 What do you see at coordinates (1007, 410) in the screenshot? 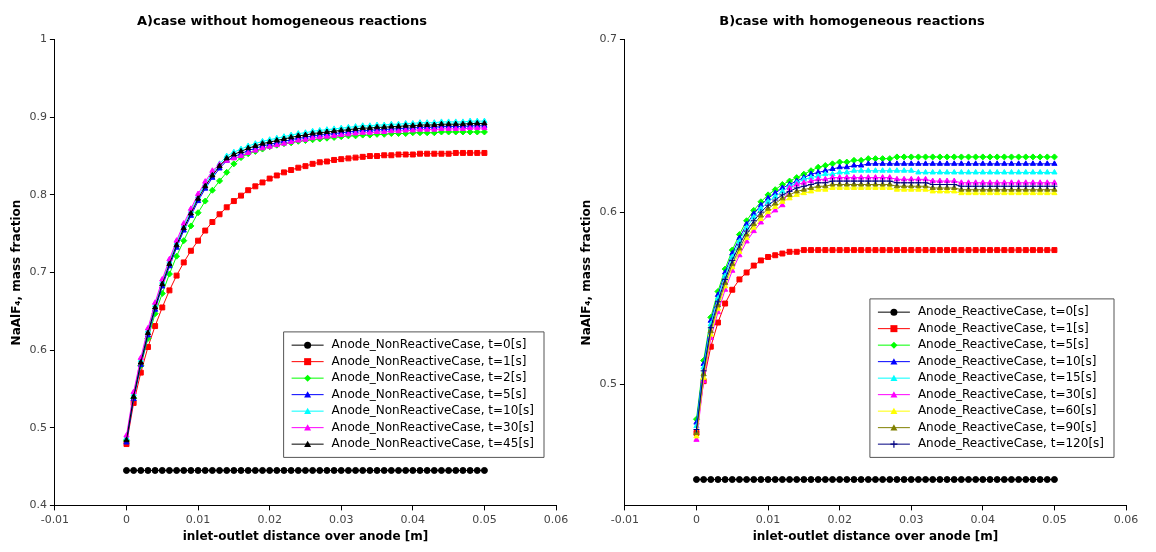
I see `legend-label: Anode_ReactiveCase, t=60[s]` at bounding box center [1007, 410].